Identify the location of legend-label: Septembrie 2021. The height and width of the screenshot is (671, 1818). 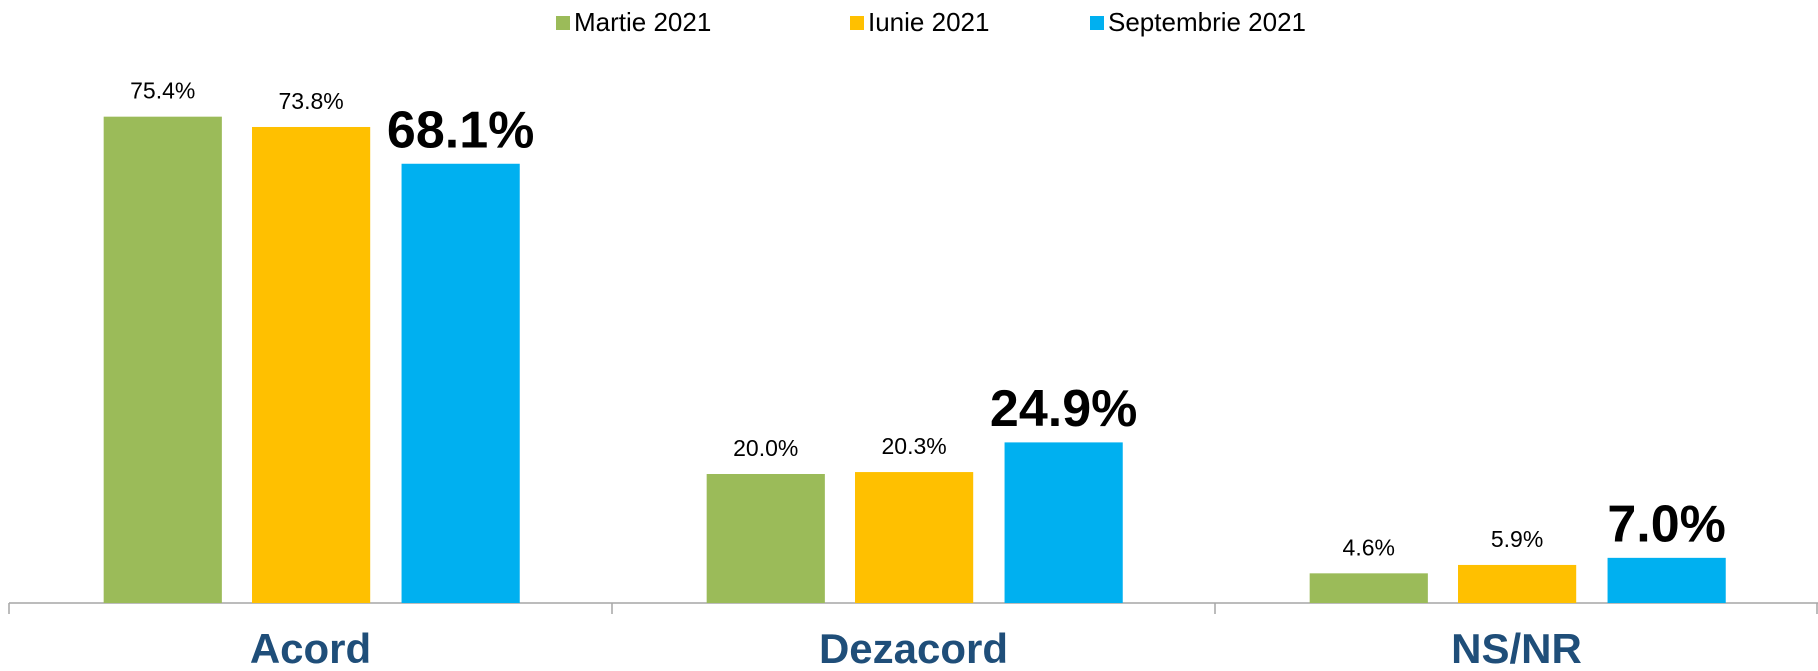
(1207, 22).